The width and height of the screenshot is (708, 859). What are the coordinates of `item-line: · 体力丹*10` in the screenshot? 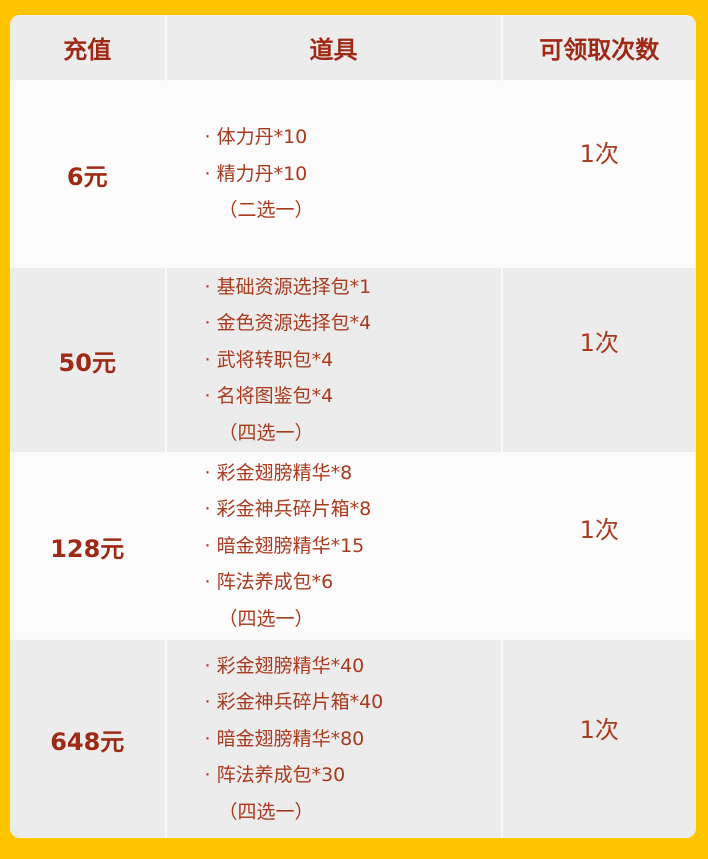 It's located at (256, 137).